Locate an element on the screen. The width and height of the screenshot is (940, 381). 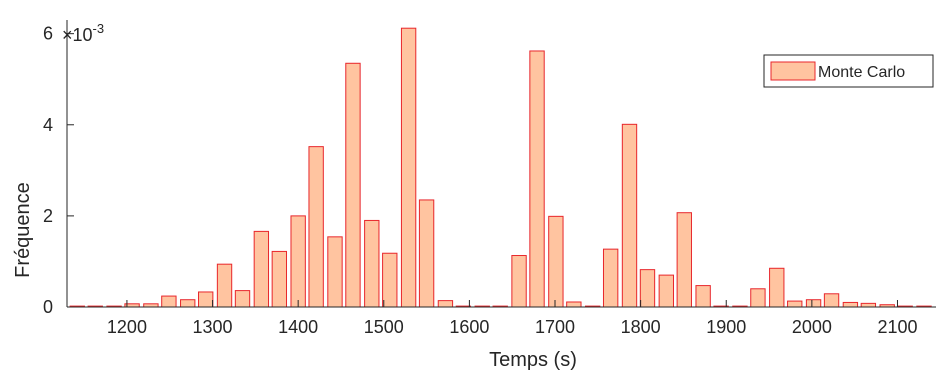
axis-exponent-label: ×10⁻³ is located at coordinates (83, 33).